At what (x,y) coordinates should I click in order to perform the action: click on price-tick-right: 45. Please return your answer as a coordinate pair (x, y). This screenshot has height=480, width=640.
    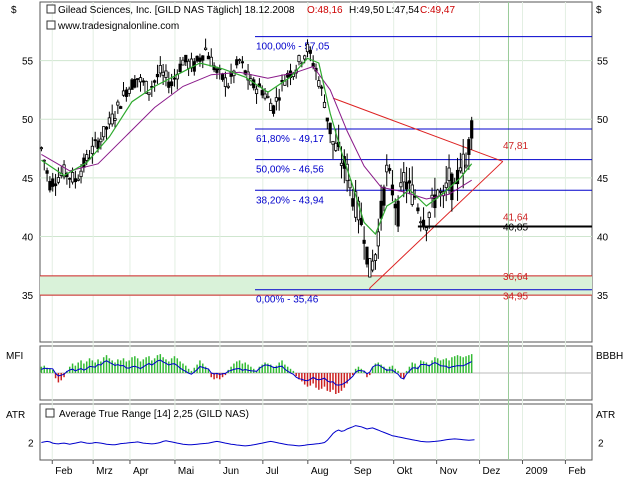
    Looking at the image, I should click on (603, 179).